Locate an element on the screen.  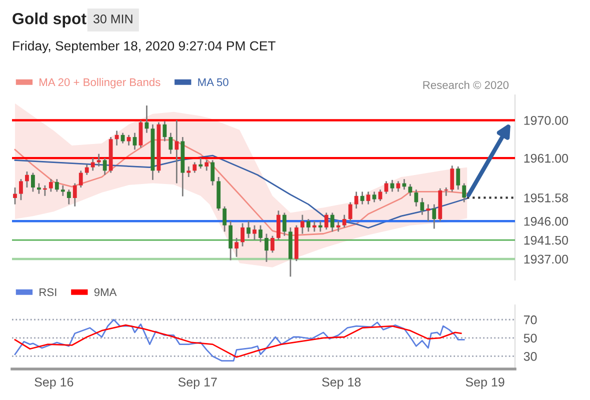
ref-line-label: 1941.50 is located at coordinates (546, 240).